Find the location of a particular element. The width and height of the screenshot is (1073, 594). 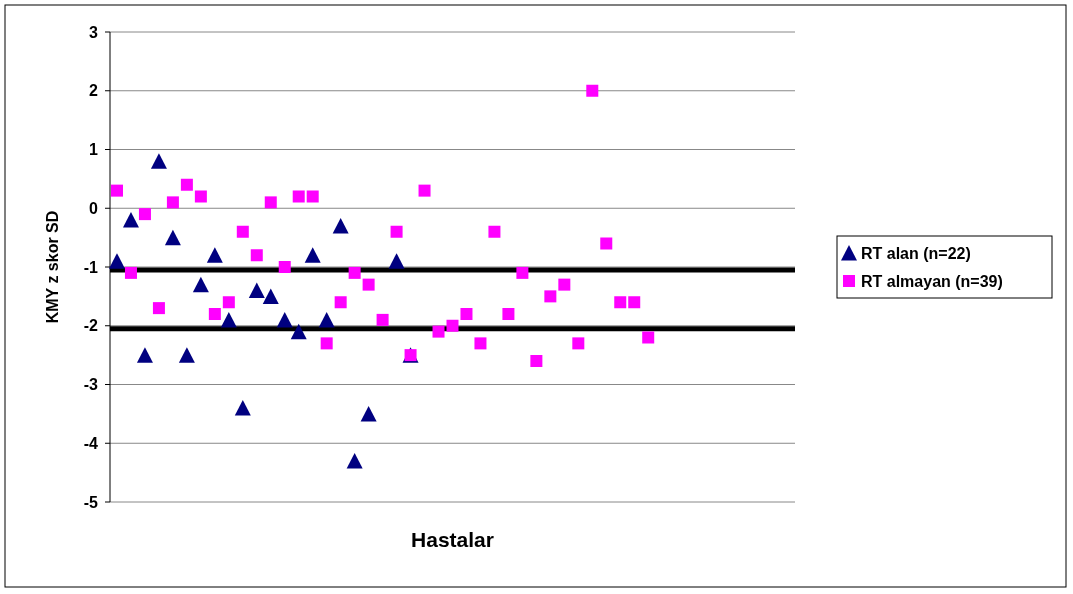

y-axis-title: KMY z skor SD is located at coordinates (52, 267).